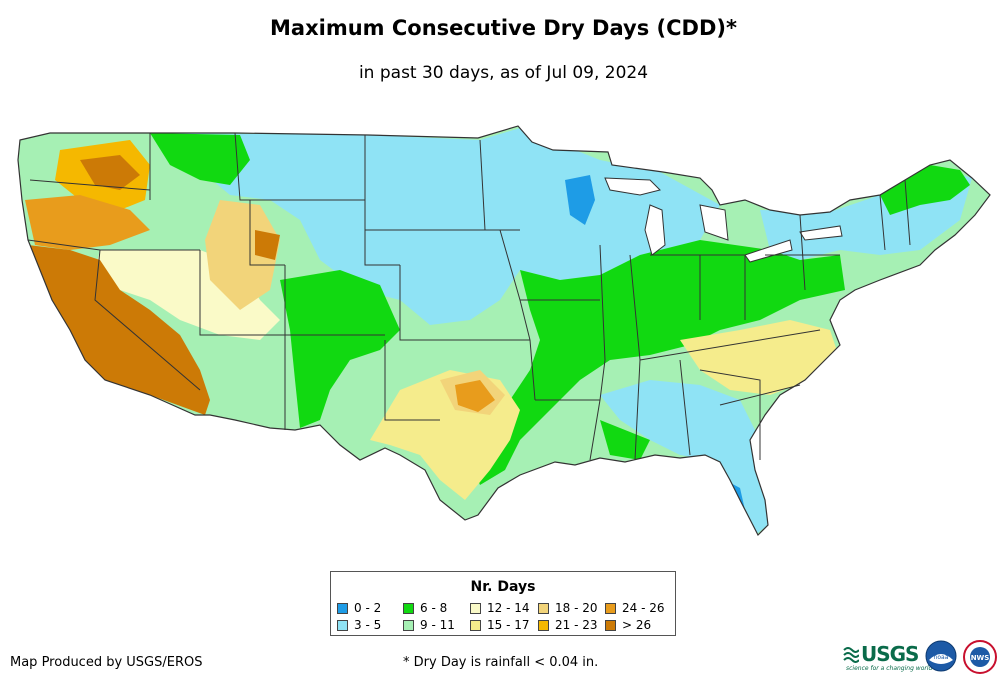 The width and height of the screenshot is (1007, 691). I want to click on legend-item: 24 - 26, so click(635, 608).